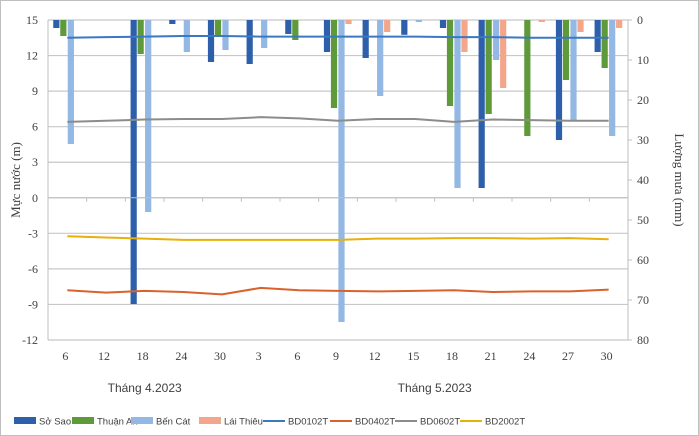 The image size is (699, 436). I want to click on x-axis-ticks: 6 12 18 24 30 3 6 9 12 15 18 21 24 27 30, so click(337, 356).